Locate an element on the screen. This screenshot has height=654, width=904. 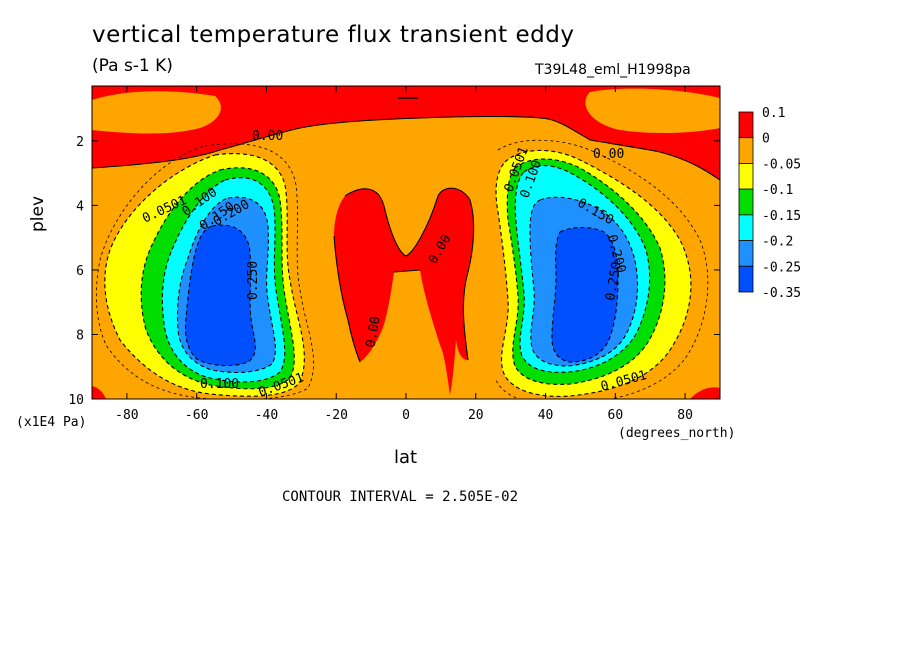
chart-units: (Pa s-1 K) is located at coordinates (132, 66).